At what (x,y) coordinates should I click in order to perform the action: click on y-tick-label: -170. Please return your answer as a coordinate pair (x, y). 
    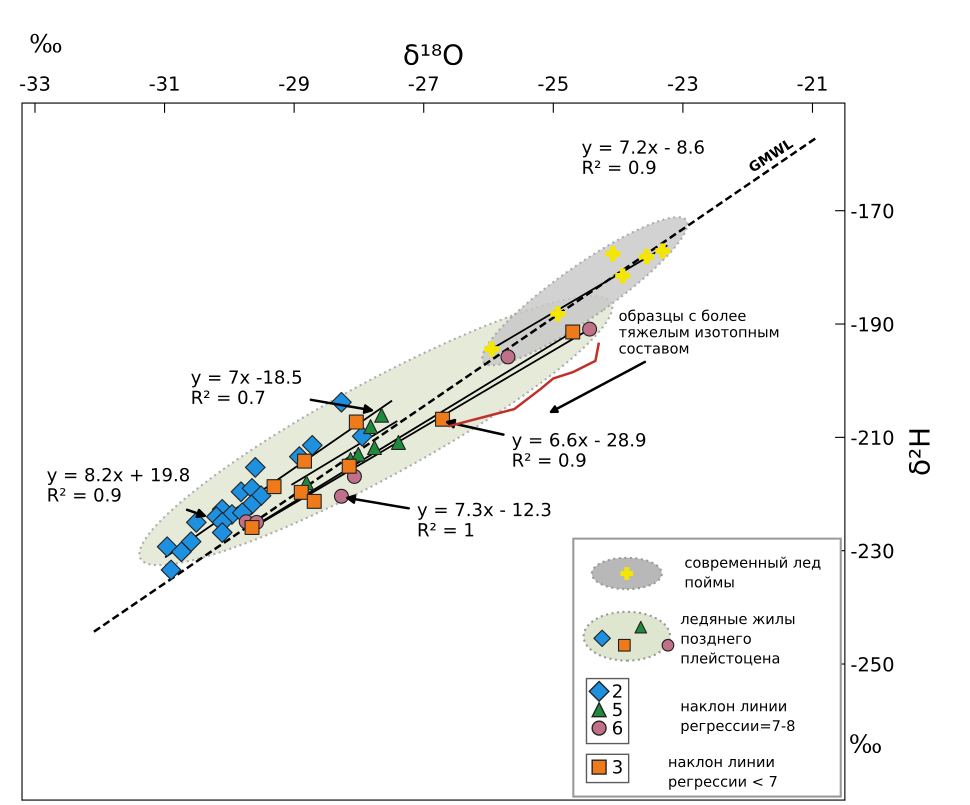
    Looking at the image, I should click on (872, 211).